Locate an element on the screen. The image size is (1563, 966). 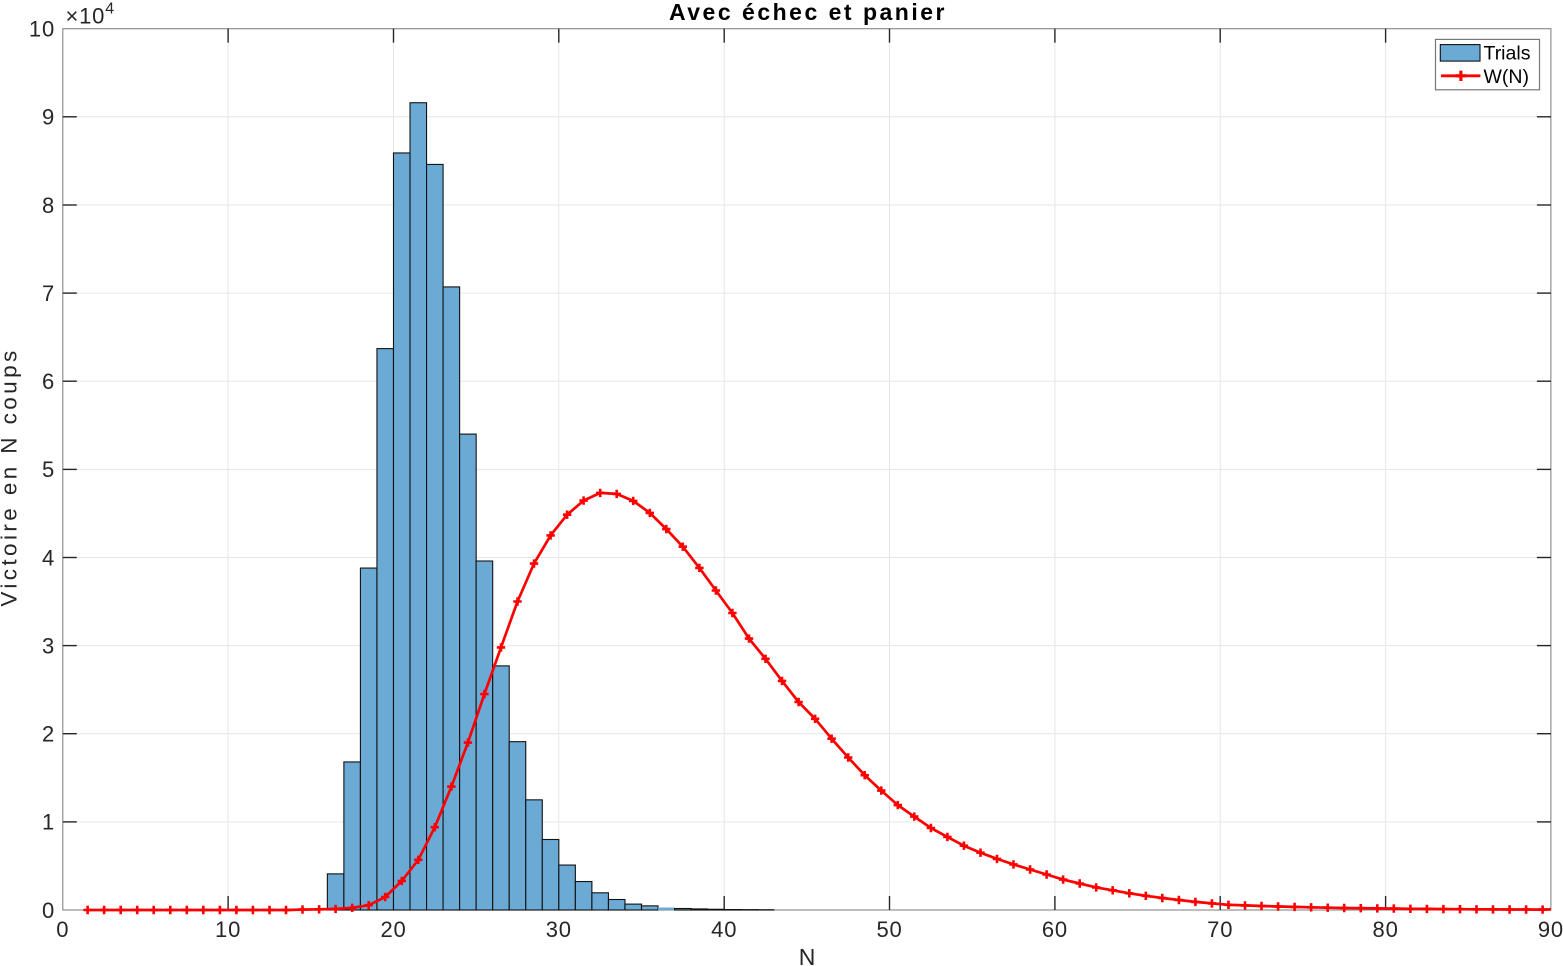
svg-text: ×10⁴ is located at coordinates (90, 15).